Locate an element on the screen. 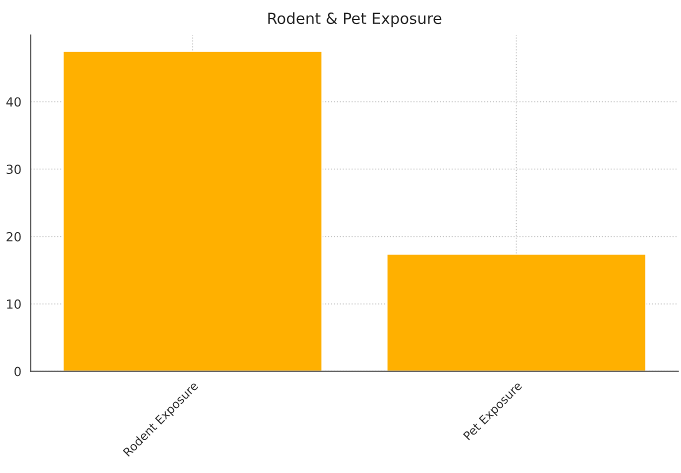 The width and height of the screenshot is (681, 473). y-tick-label: 20 is located at coordinates (13, 237).